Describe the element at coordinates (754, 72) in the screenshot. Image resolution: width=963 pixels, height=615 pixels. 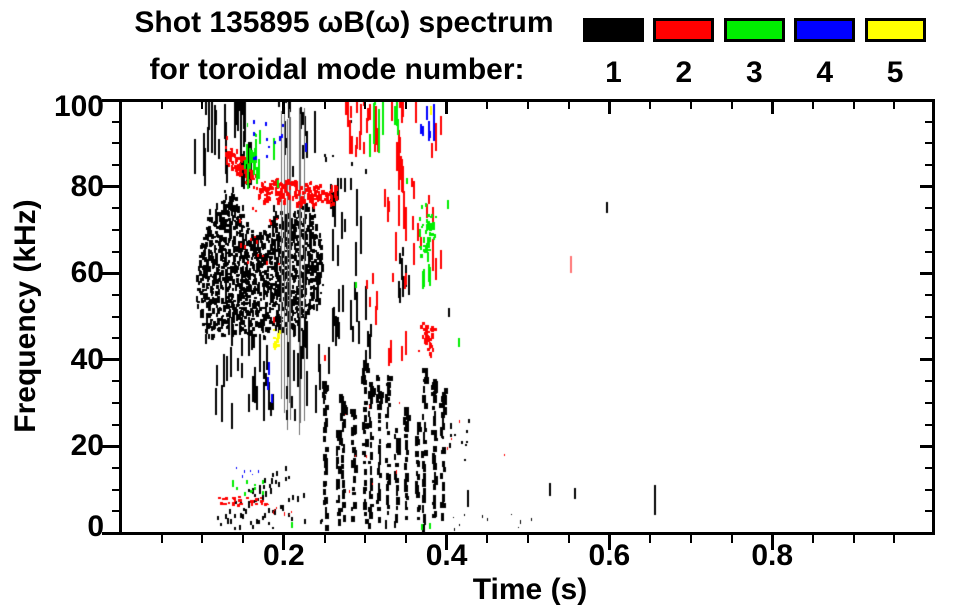
I see `legend-label-3: 3` at that location.